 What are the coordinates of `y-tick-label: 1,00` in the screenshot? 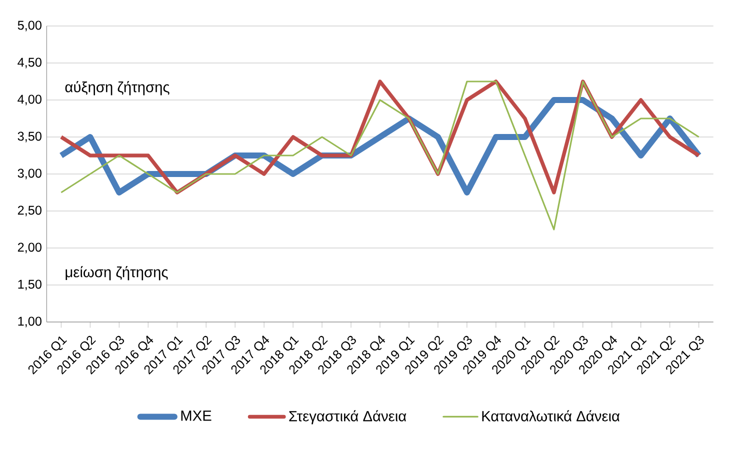 It's located at (30, 322).